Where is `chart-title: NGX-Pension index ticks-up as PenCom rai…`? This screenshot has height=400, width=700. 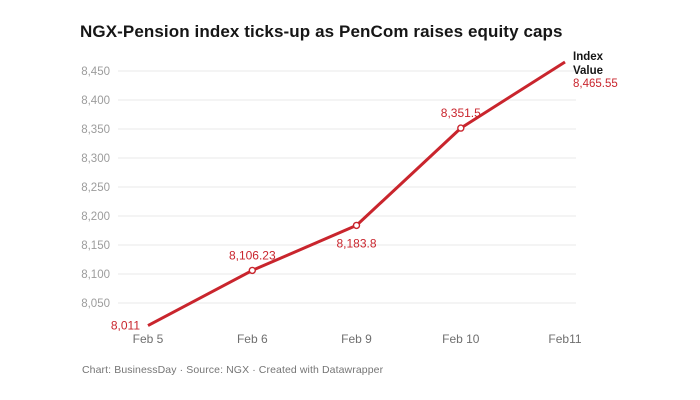
chart-title: NGX-Pension index ticks-up as PenCom rai… is located at coordinates (321, 31).